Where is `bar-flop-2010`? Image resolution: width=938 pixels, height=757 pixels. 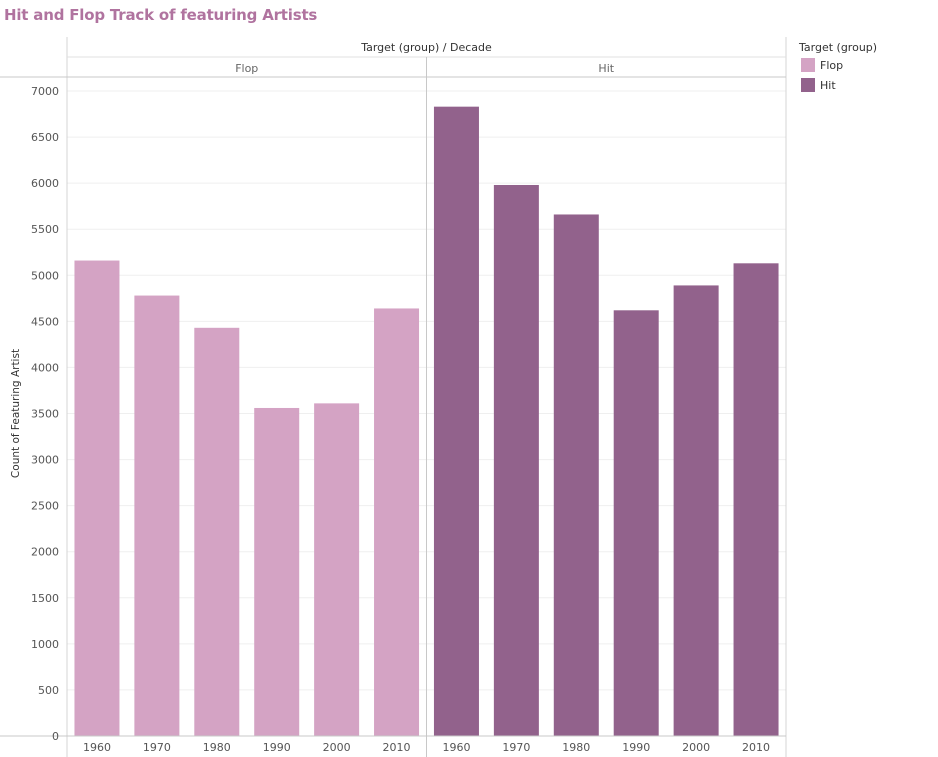 bar-flop-2010 is located at coordinates (397, 522).